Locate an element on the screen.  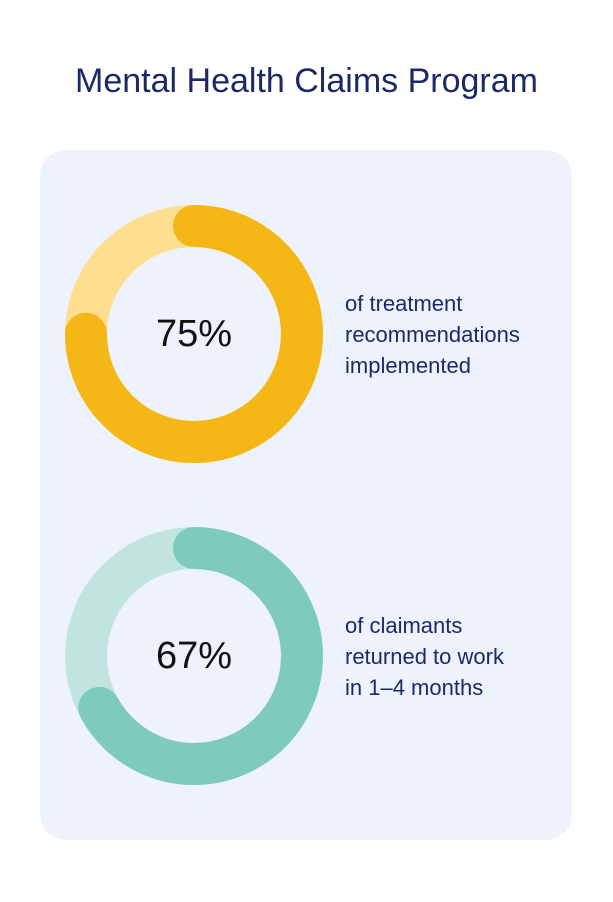
percent-value: 67% is located at coordinates (194, 655).